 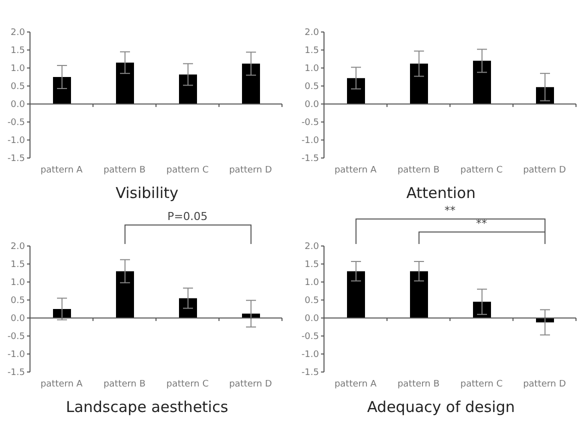 What do you see at coordinates (147, 407) in the screenshot?
I see `text: Landscape aesthetics` at bounding box center [147, 407].